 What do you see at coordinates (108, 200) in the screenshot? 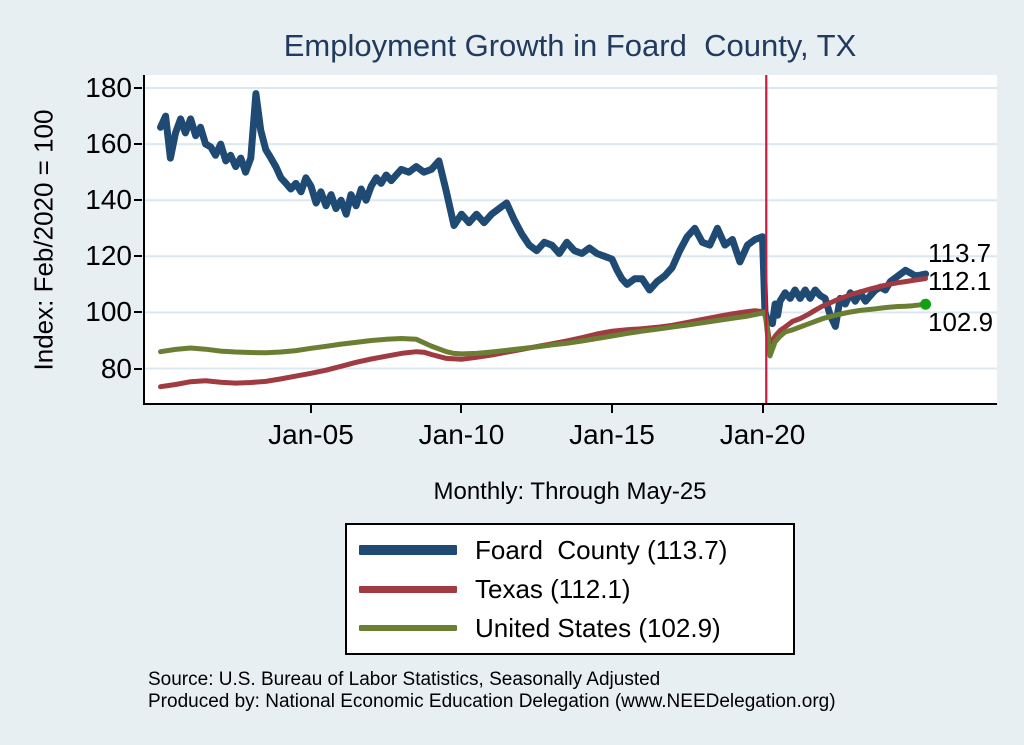
I see `y-tick-label: 140` at bounding box center [108, 200].